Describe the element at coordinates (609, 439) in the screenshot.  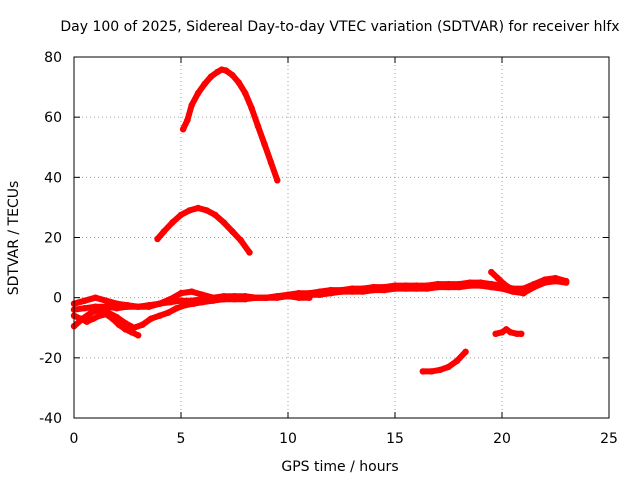
I see `x-tick-label: 25` at that location.